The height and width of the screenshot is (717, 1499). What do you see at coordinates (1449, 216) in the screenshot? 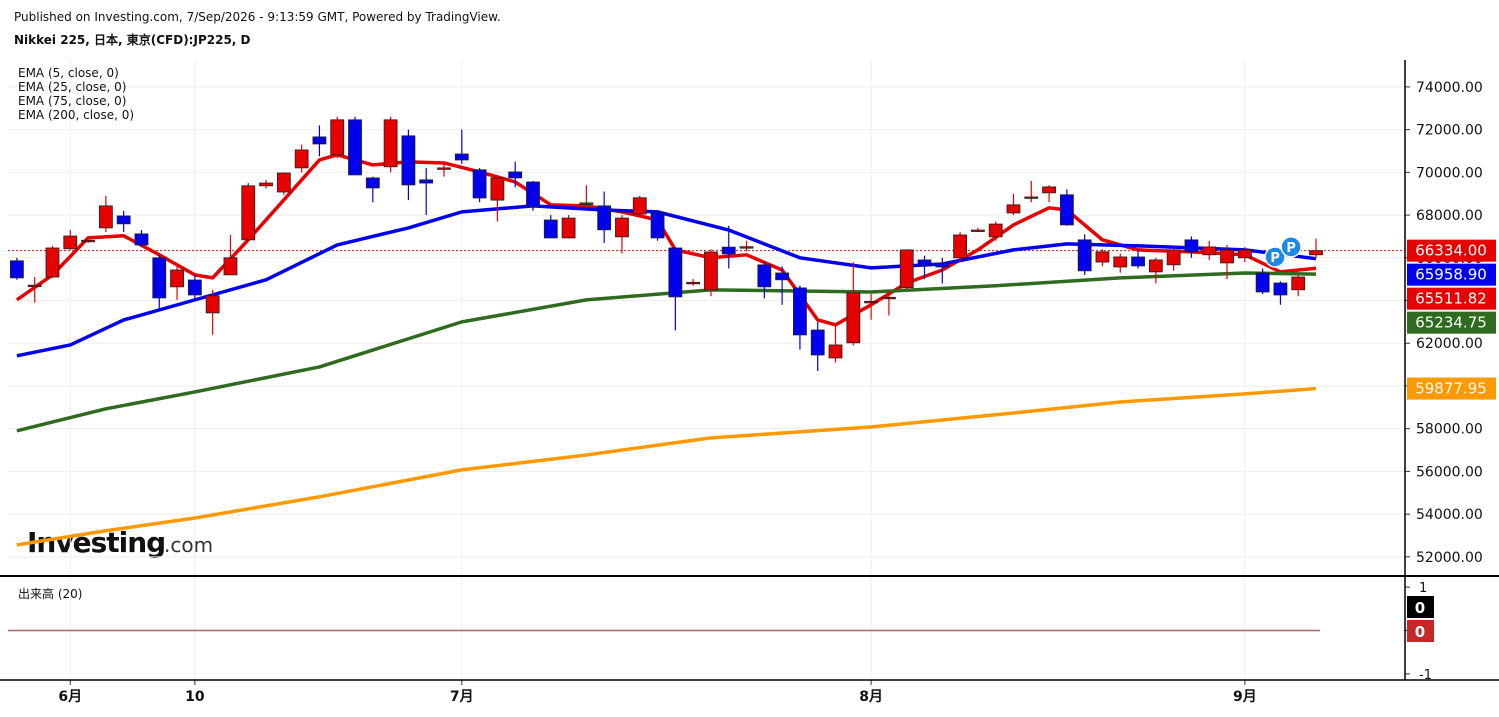
I see `y-tick-label: 68000.00` at bounding box center [1449, 216].